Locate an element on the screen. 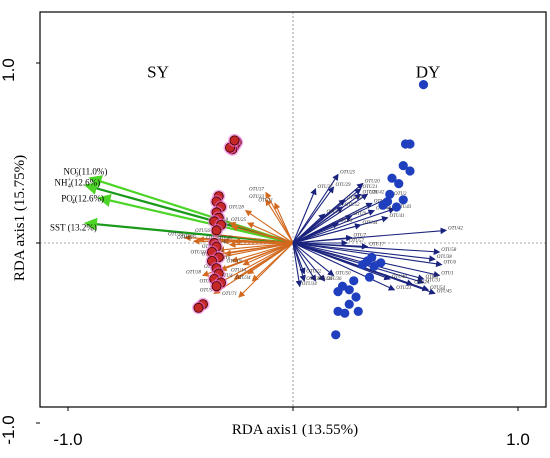 Image resolution: width=550 pixels, height=458 pixels. env-label-2: PO-4(12.6%) is located at coordinates (82, 200).